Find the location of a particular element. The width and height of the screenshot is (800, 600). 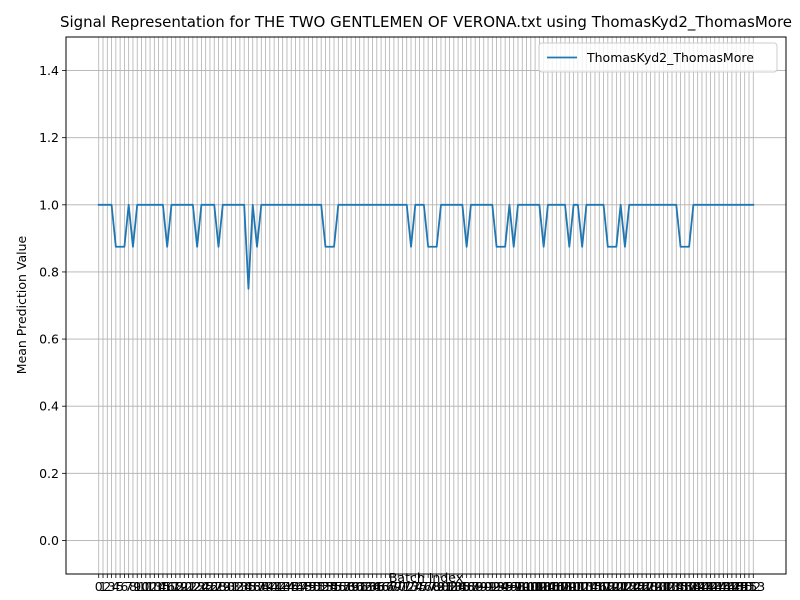

x-tick-label: 63 is located at coordinates (368, 586).